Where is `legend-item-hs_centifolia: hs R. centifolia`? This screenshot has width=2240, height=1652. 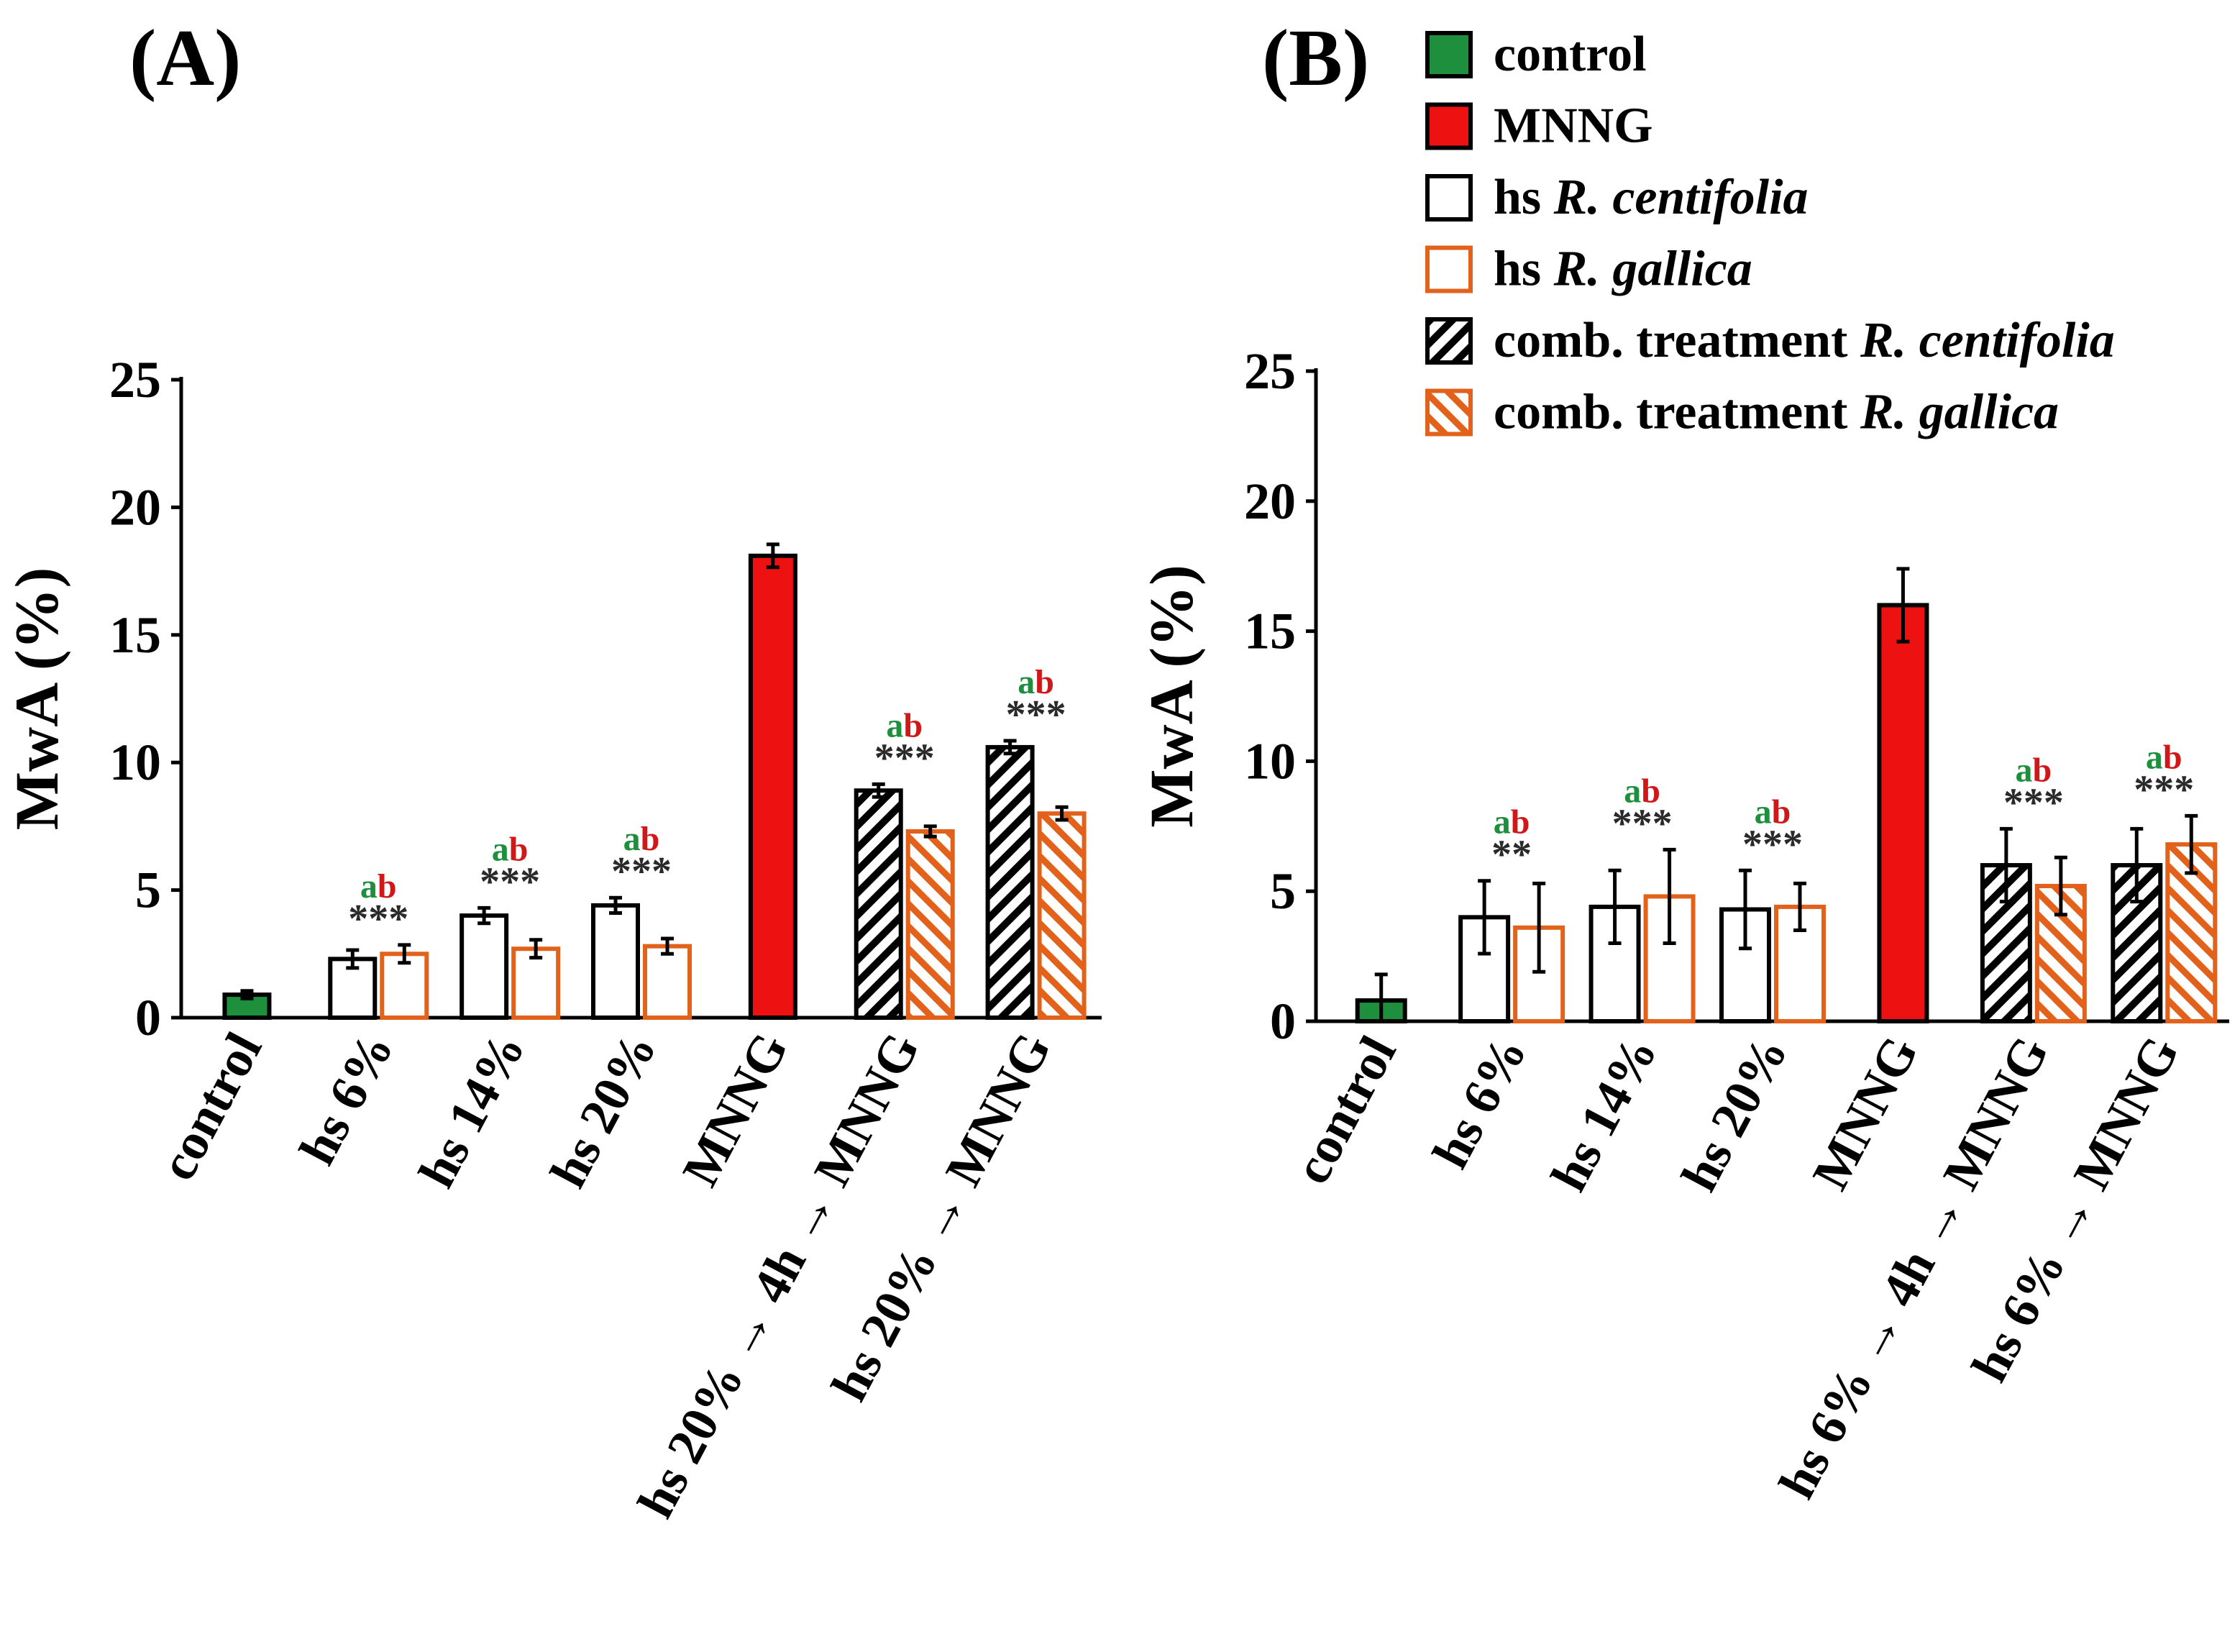
legend-item-hs_centifolia: hs R. centifolia is located at coordinates (1617, 197).